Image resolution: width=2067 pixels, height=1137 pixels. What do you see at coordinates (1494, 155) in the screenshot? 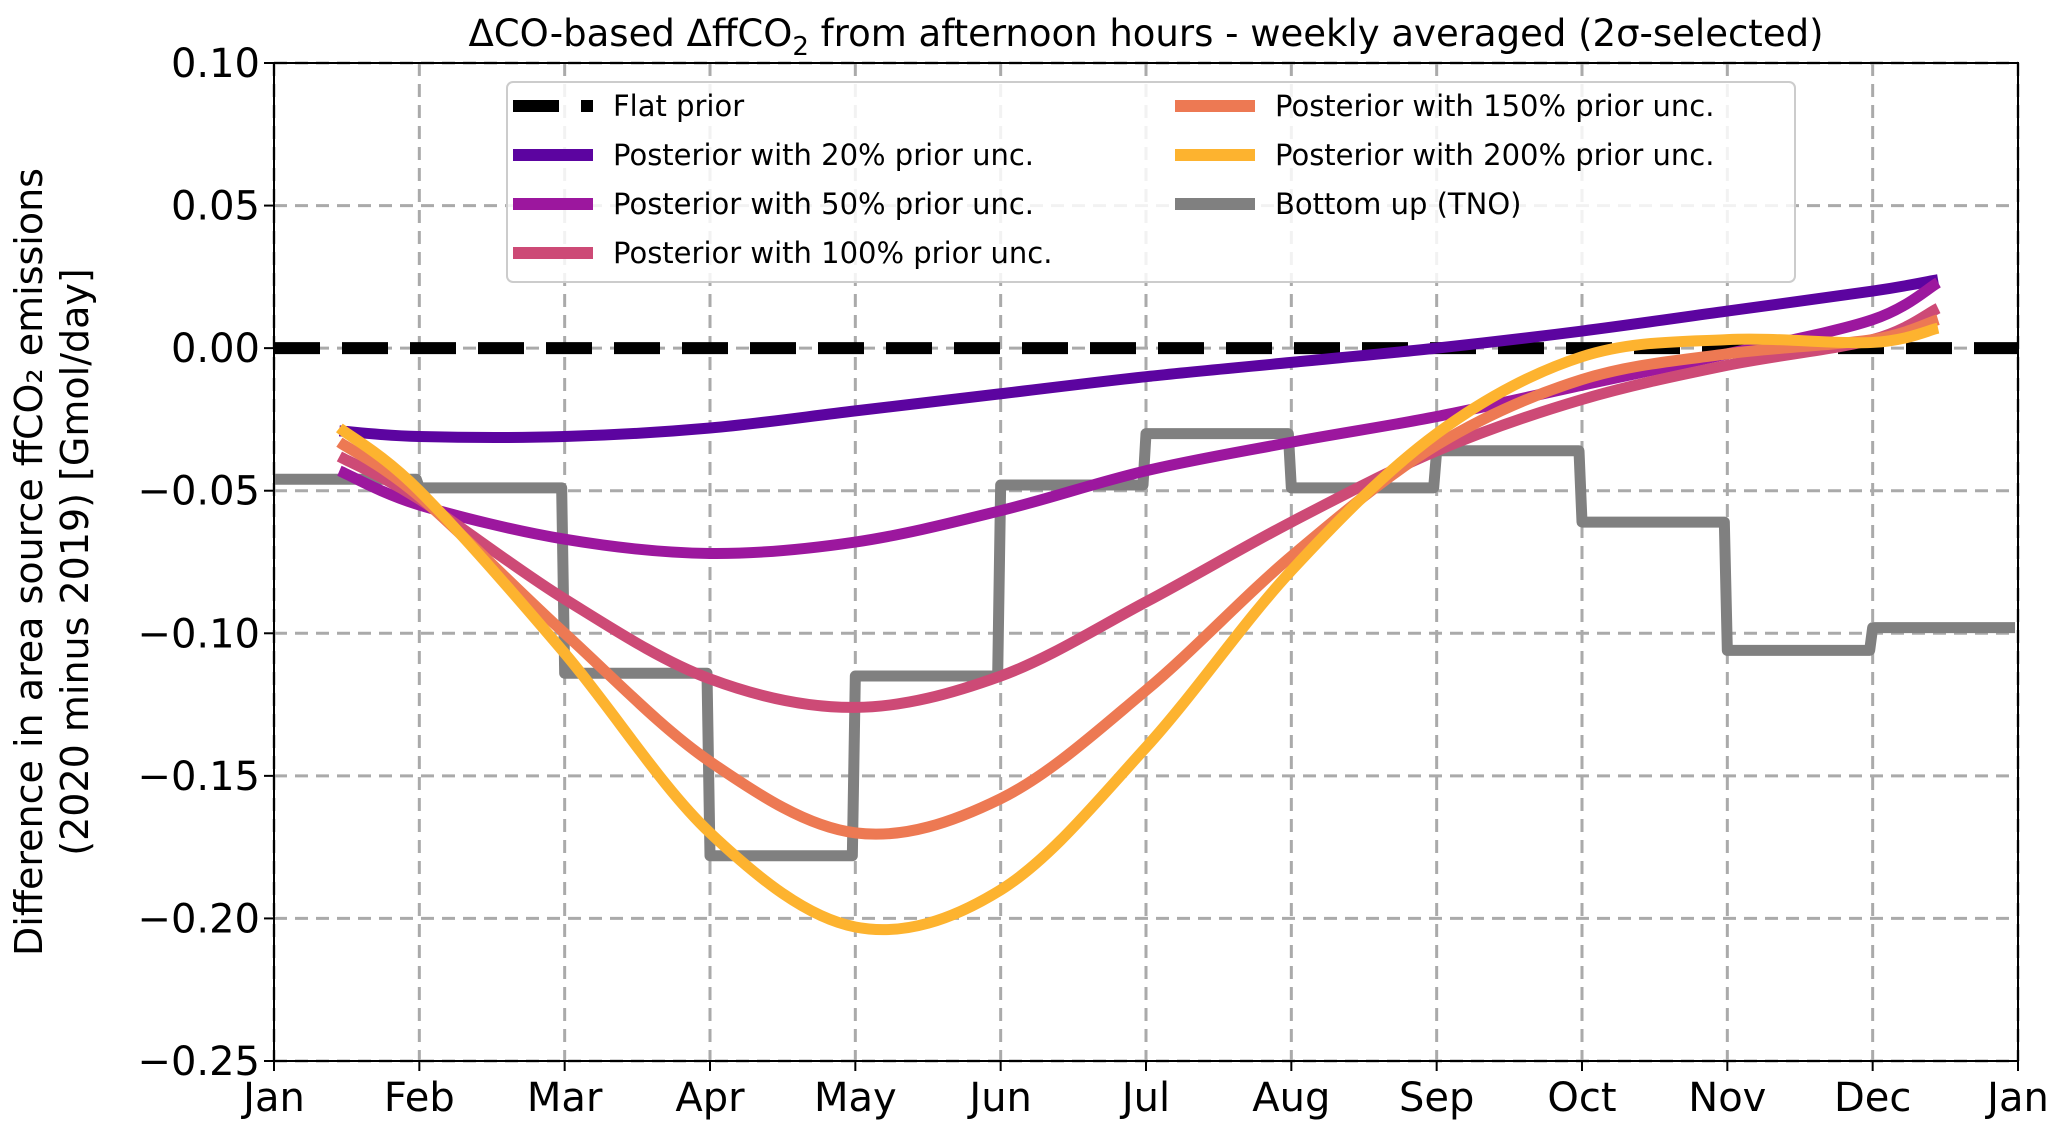
I see `legend-label: Posterior with 200% prior unc.` at bounding box center [1494, 155].